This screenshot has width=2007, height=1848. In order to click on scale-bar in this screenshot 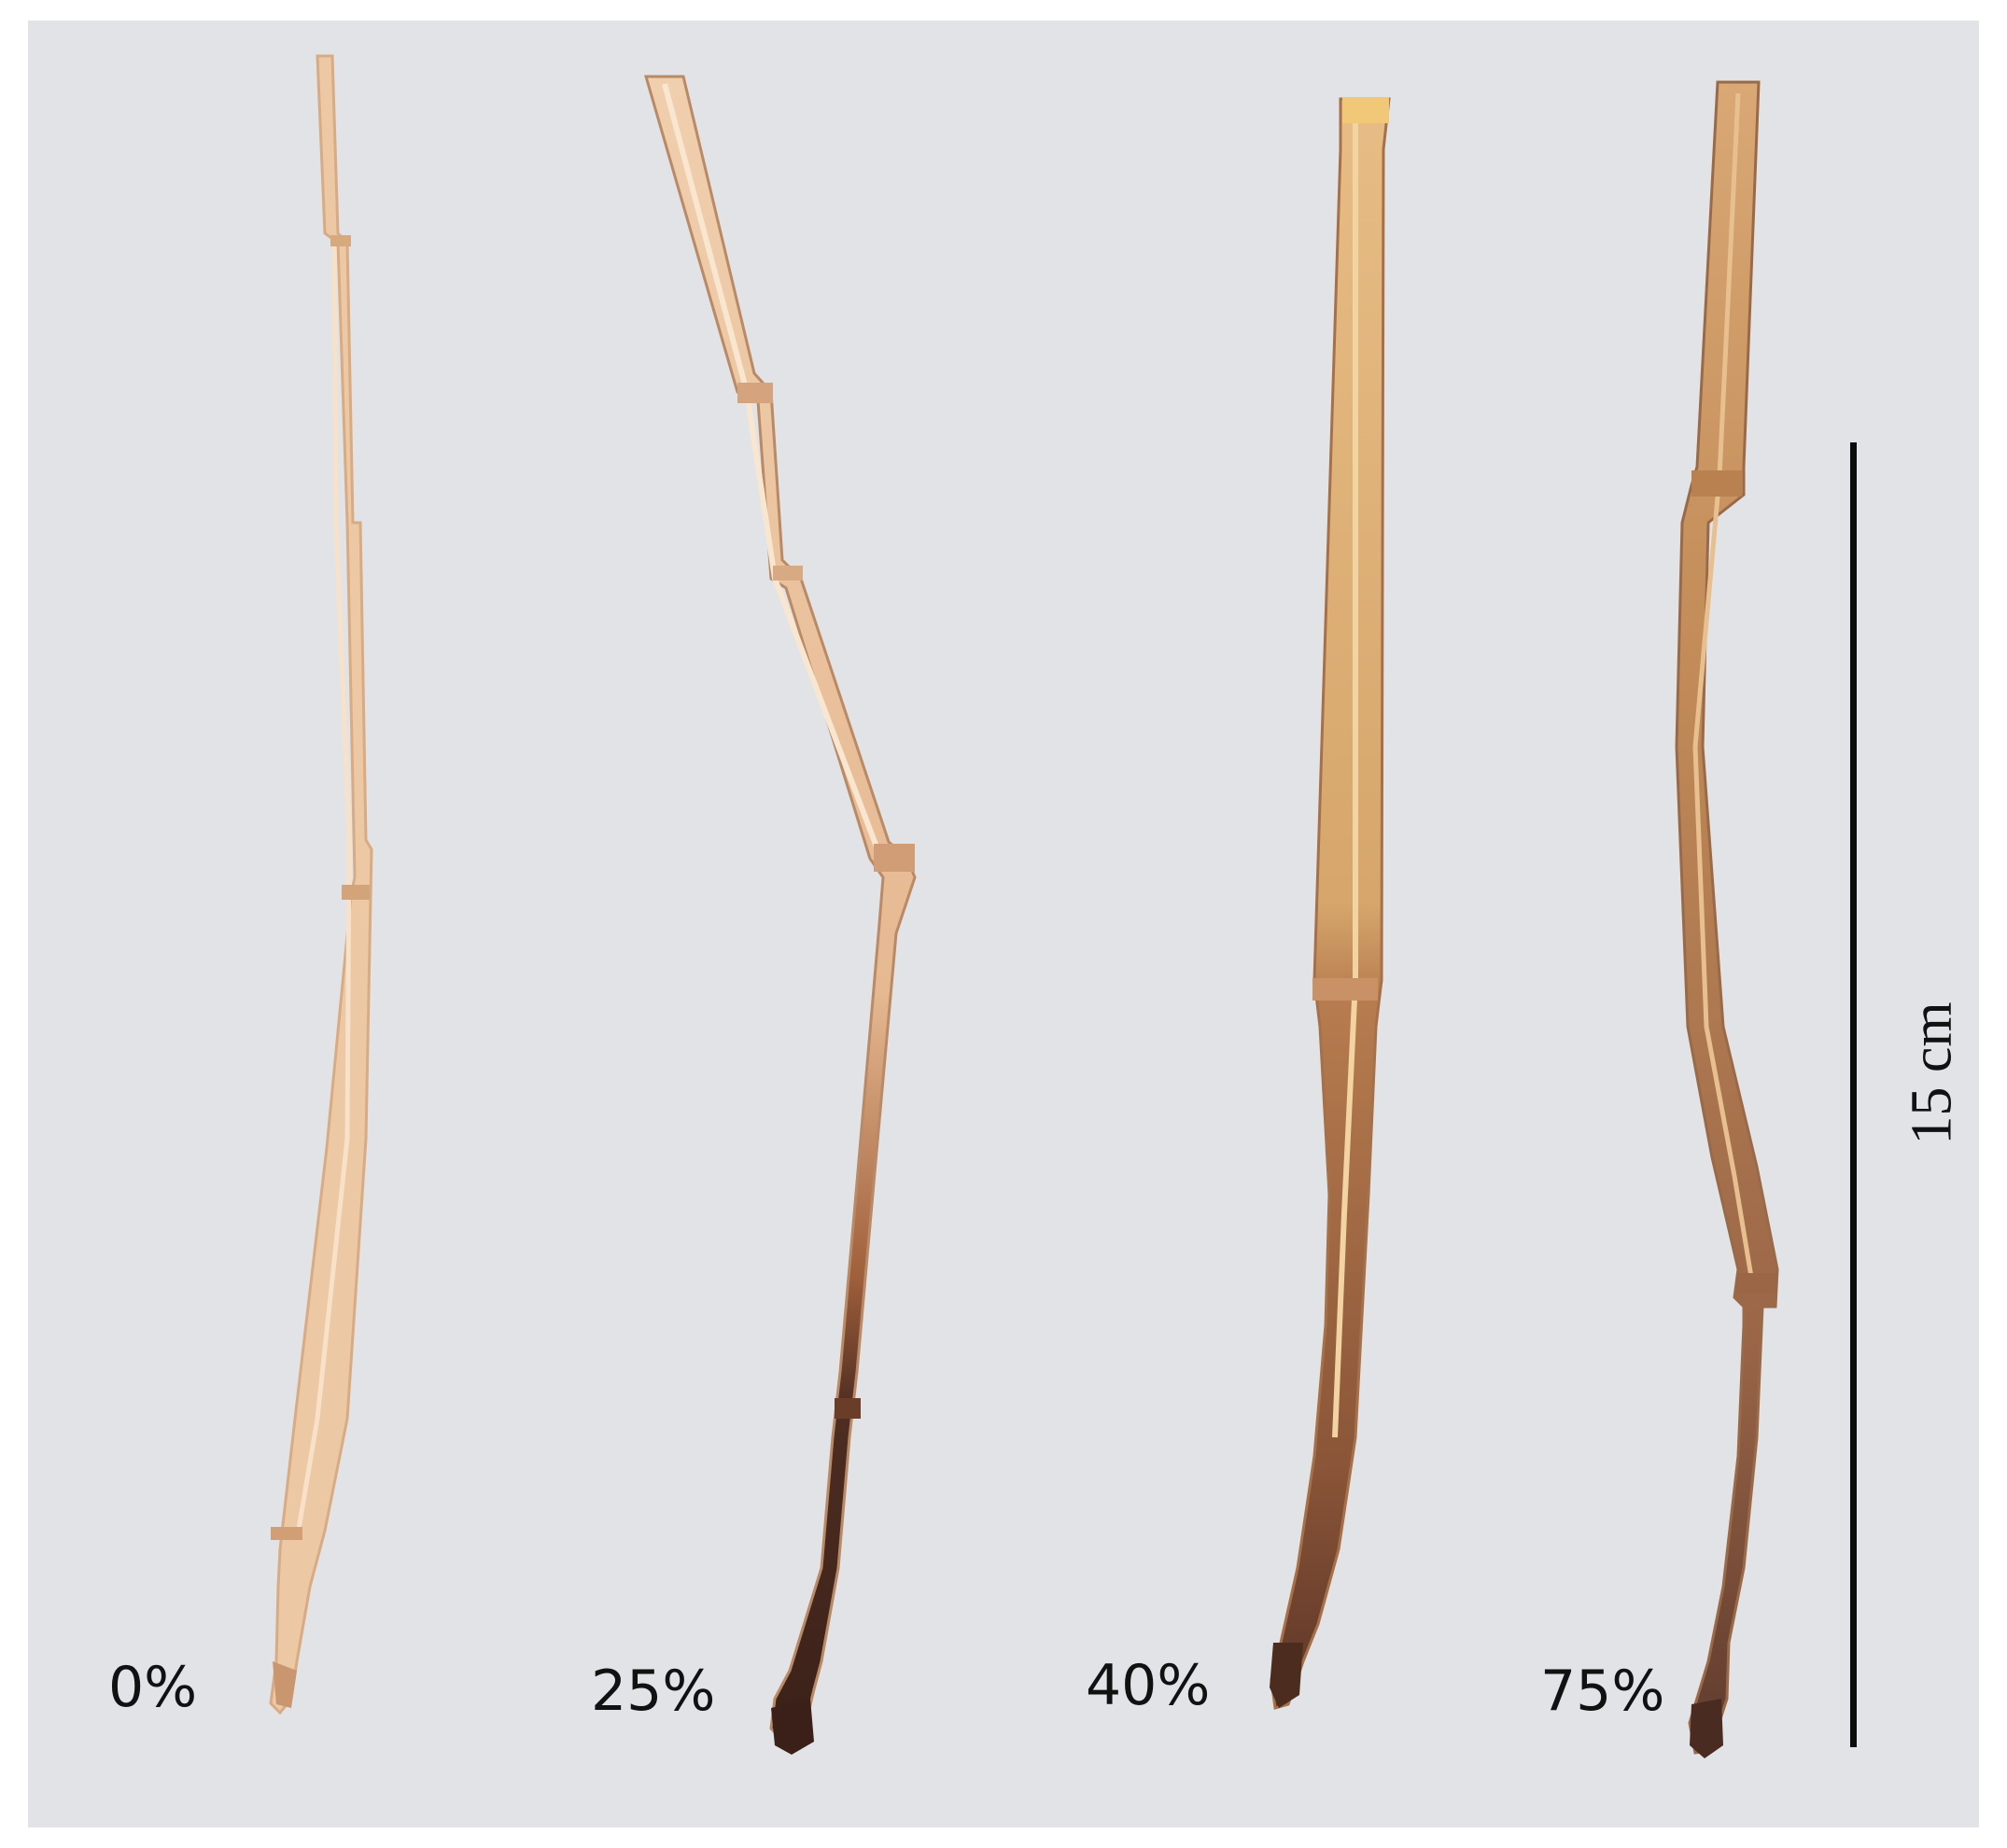, I will do `click(1853, 1094)`.